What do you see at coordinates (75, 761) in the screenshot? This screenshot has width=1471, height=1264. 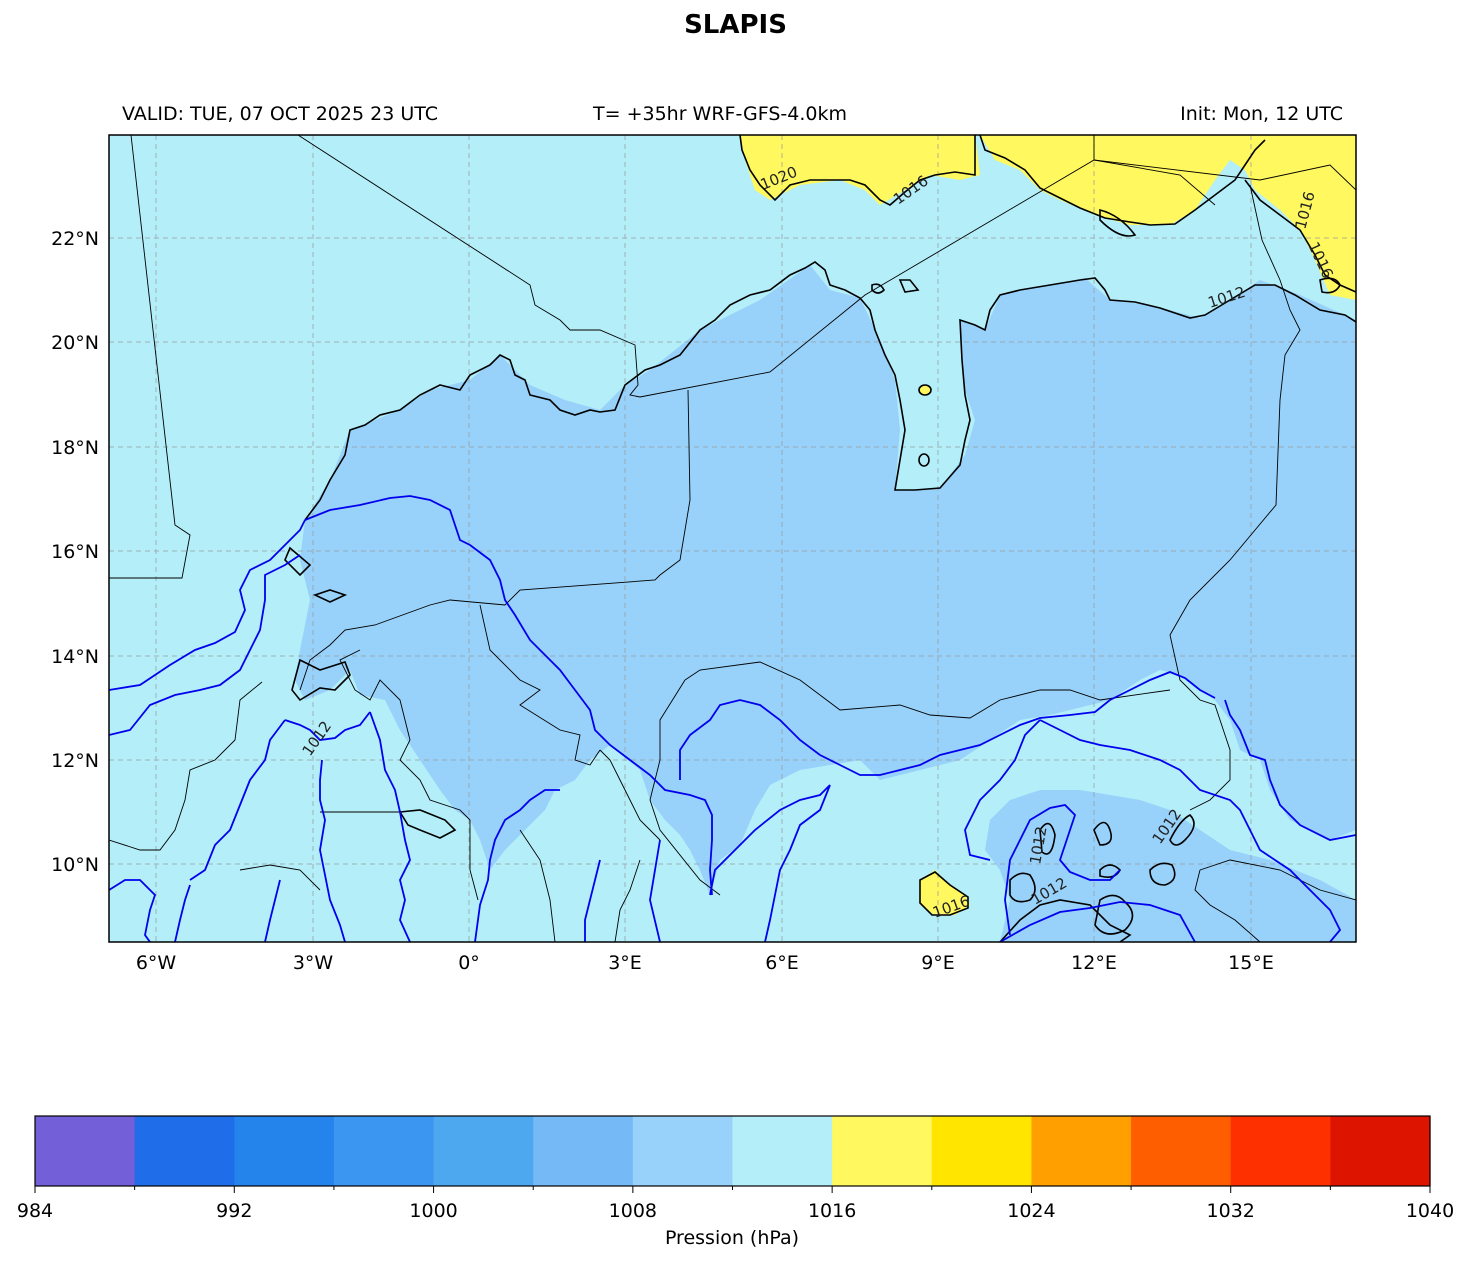 I see `lat-tick-label: 12°N` at bounding box center [75, 761].